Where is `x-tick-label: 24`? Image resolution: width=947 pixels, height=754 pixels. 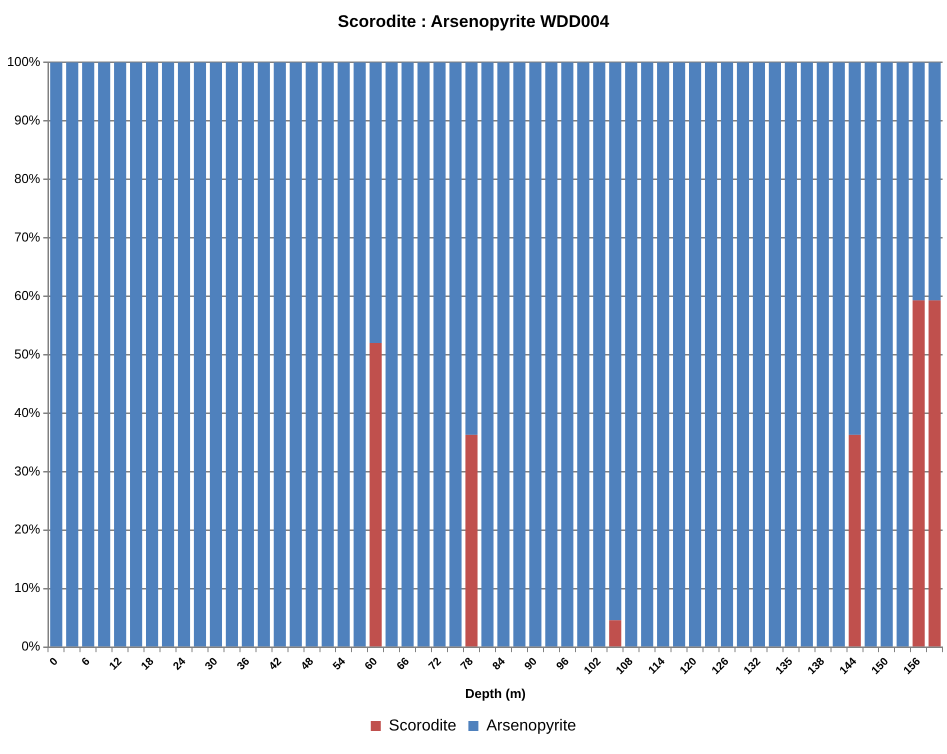 x-tick-label: 24 is located at coordinates (180, 663).